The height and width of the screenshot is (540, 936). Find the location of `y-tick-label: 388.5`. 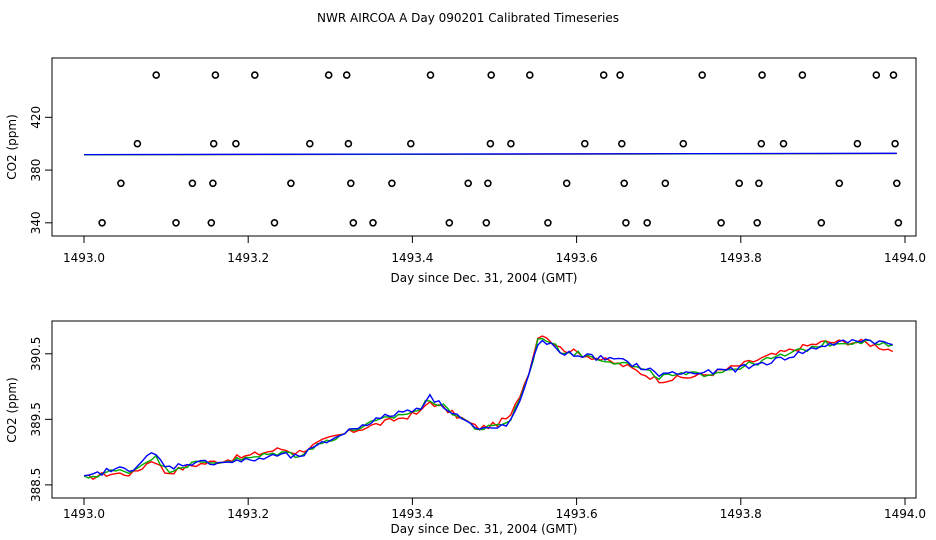

y-tick-label: 388.5 is located at coordinates (36, 485).